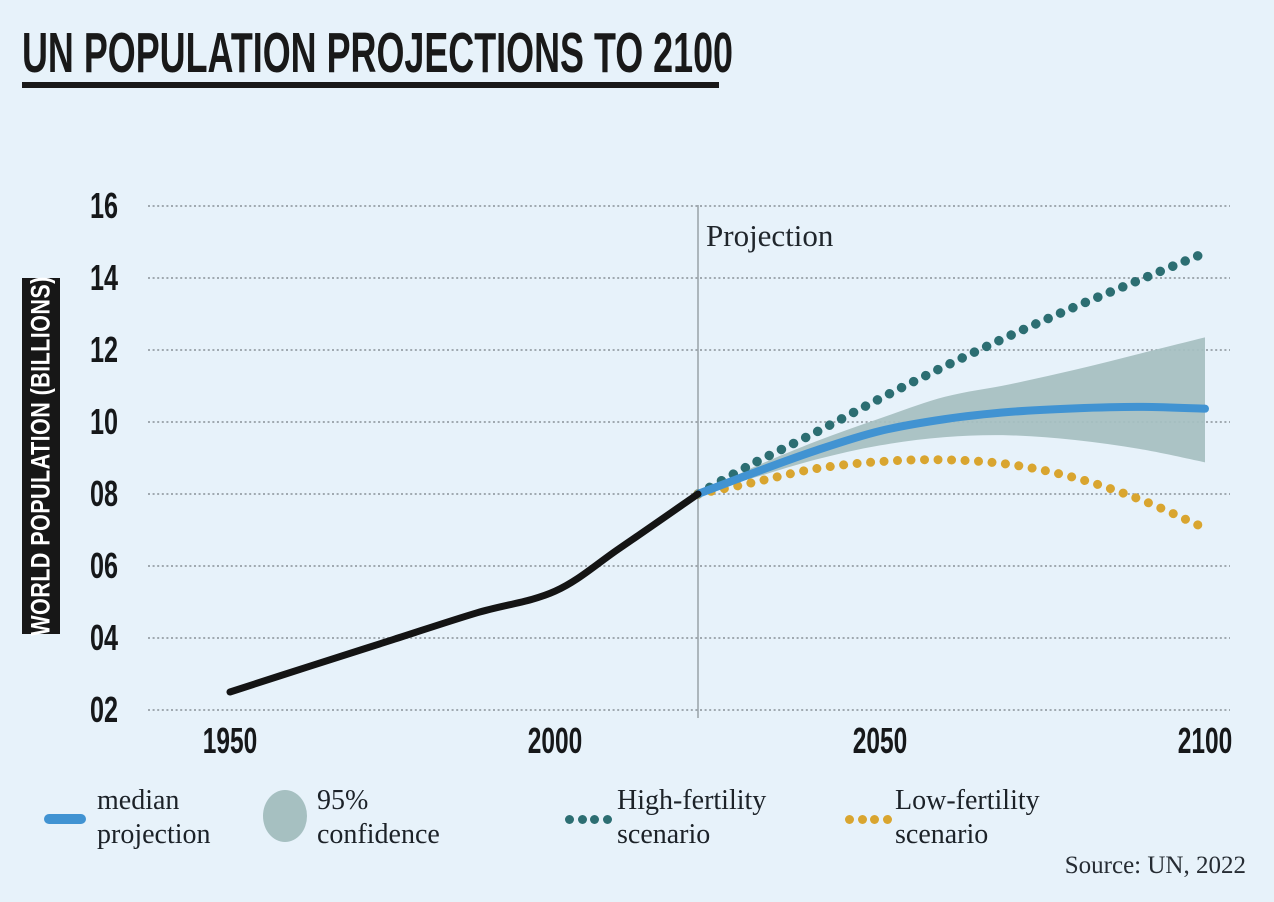 The width and height of the screenshot is (1274, 902). I want to click on legend-label-high-fertility: High-fertility scenario, so click(691, 818).